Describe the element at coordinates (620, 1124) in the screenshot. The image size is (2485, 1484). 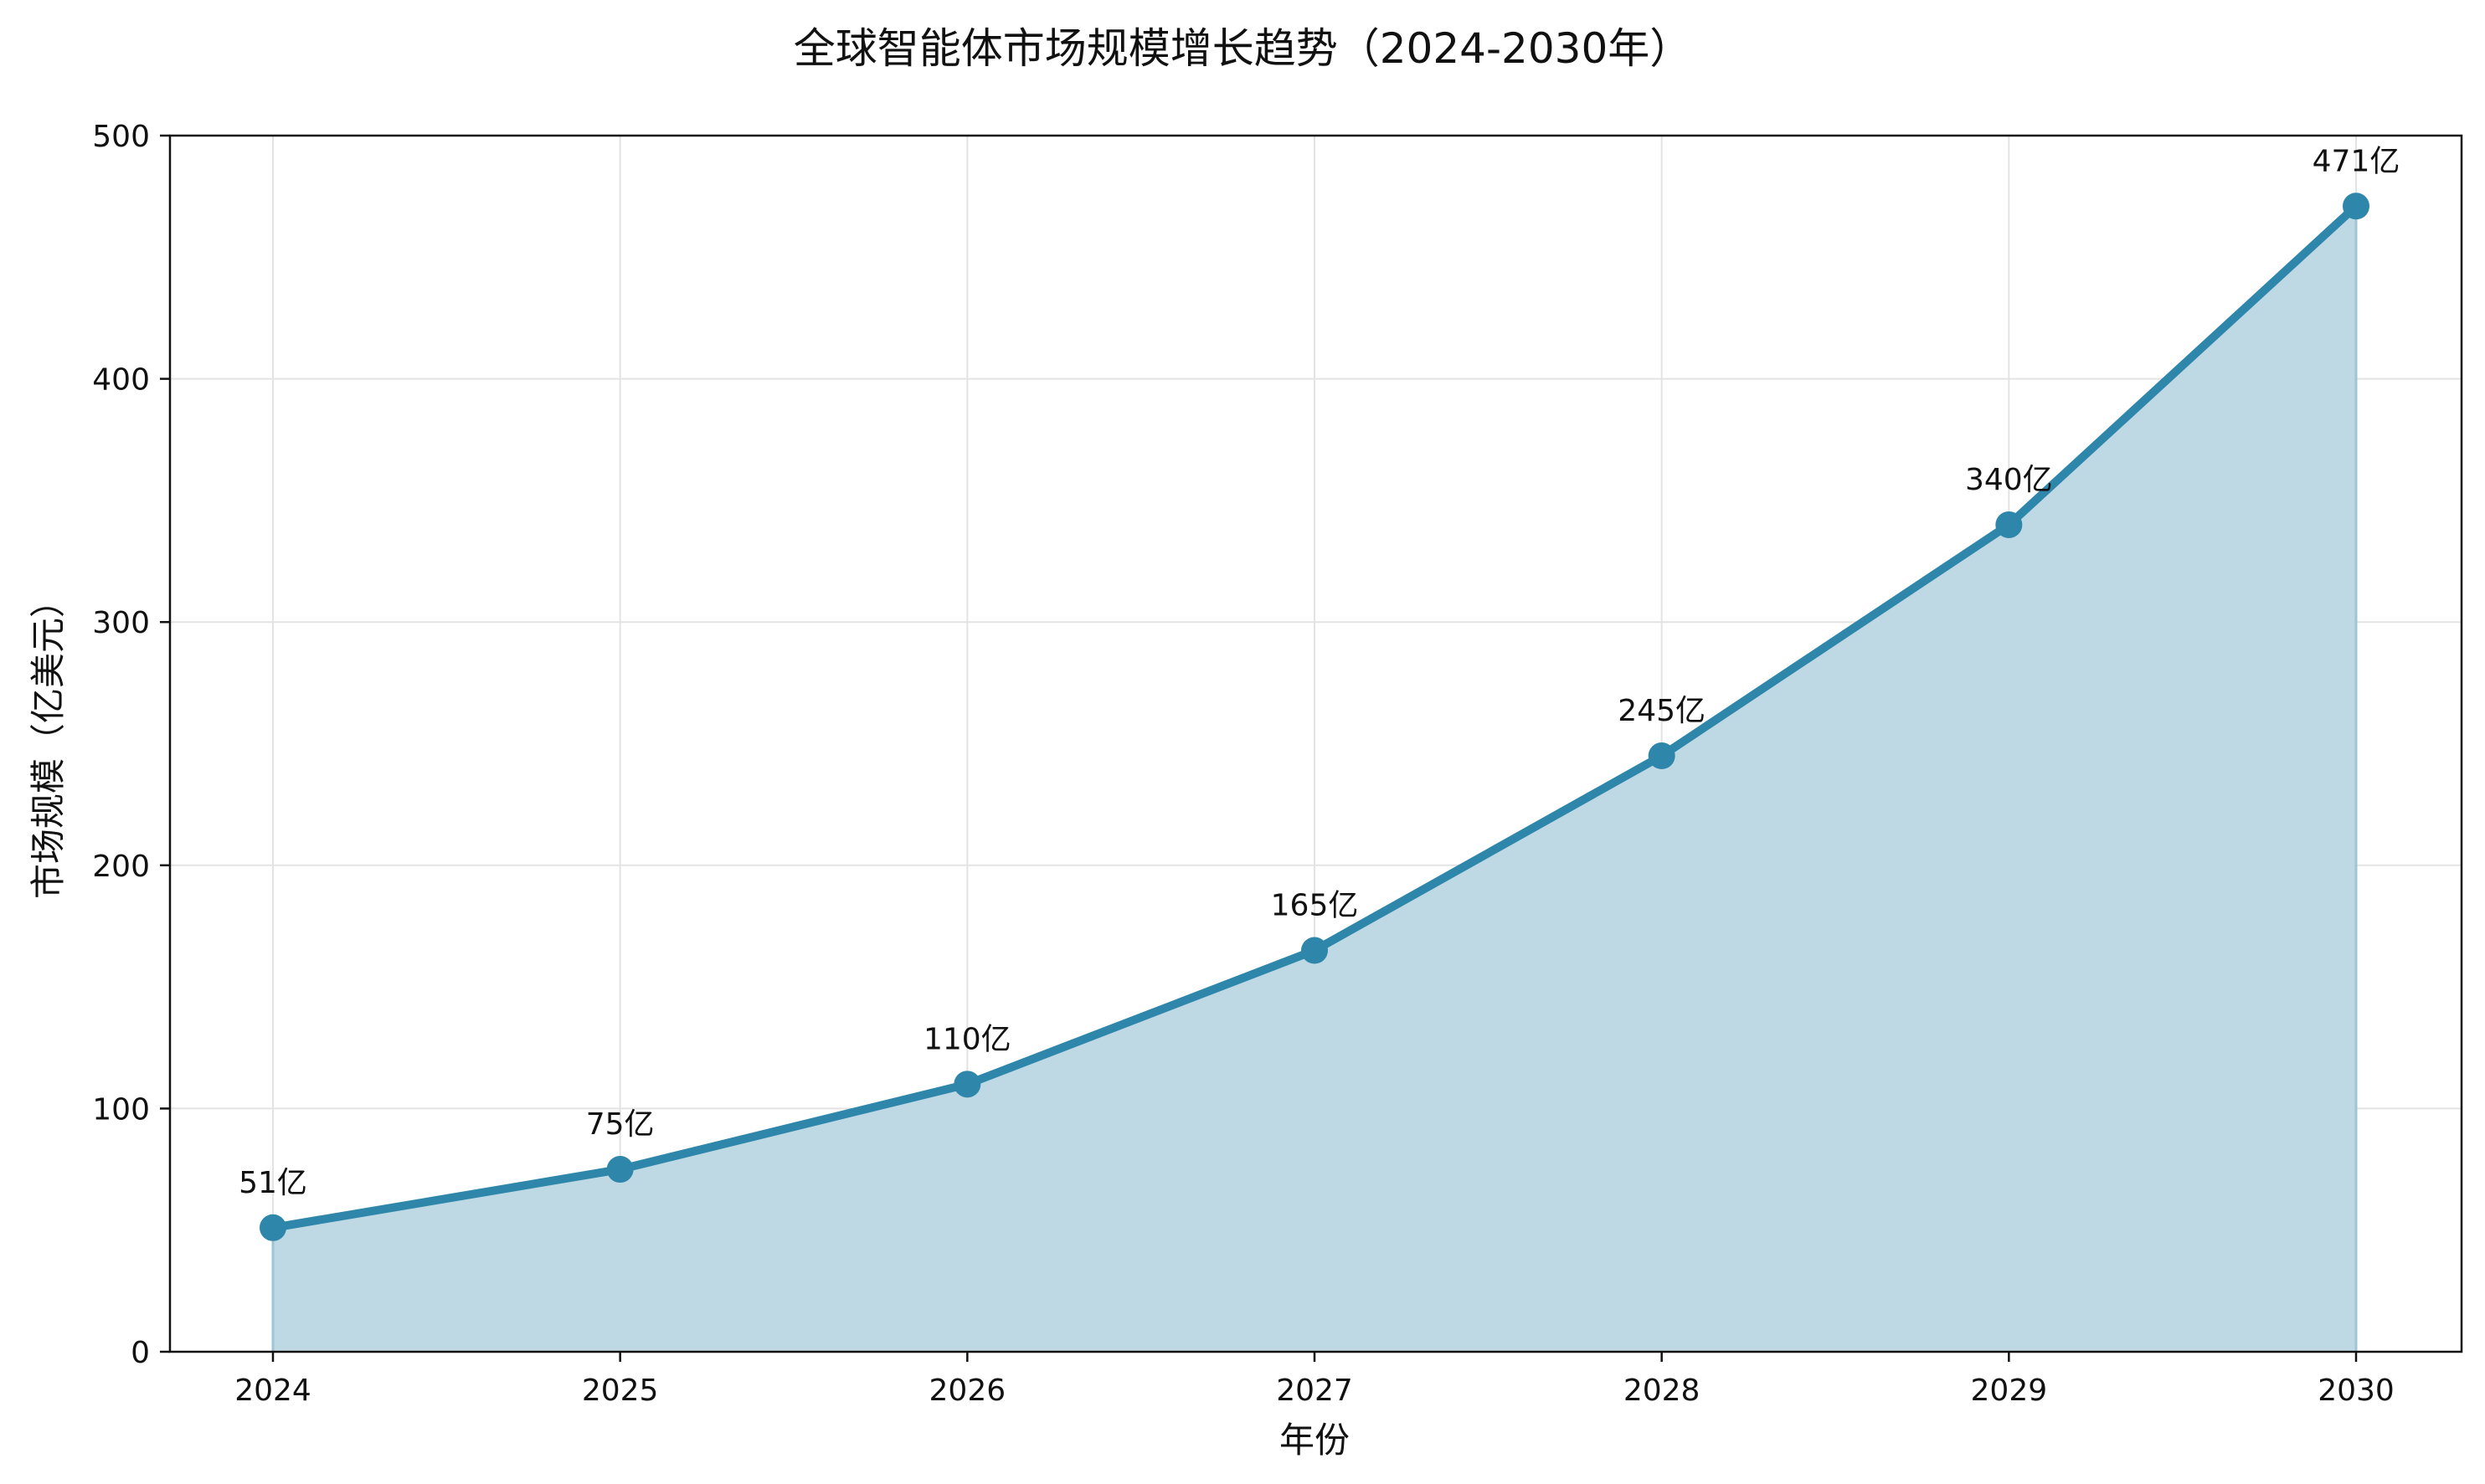
I see `data-label: 75亿` at that location.